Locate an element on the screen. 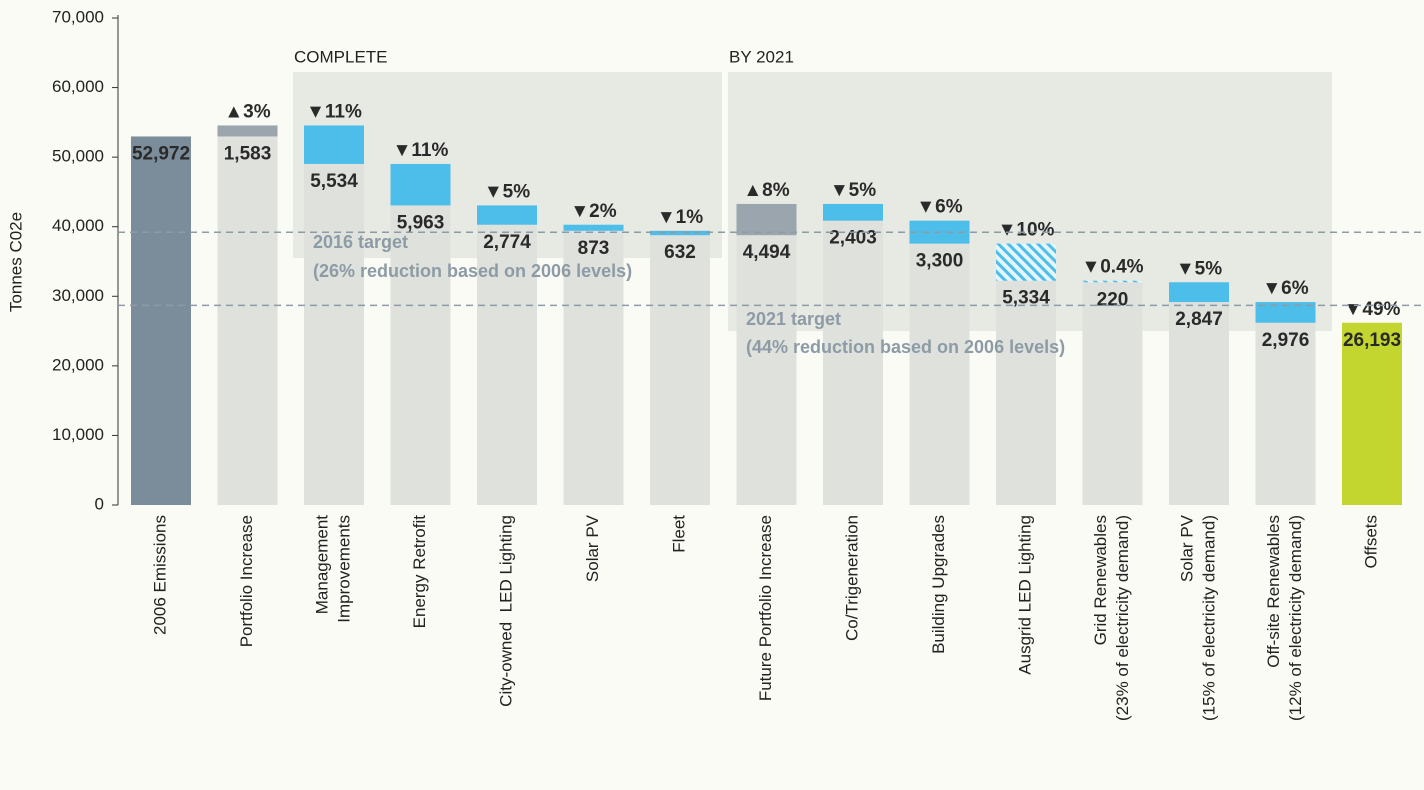  target-title: 2021 target is located at coordinates (793, 319).